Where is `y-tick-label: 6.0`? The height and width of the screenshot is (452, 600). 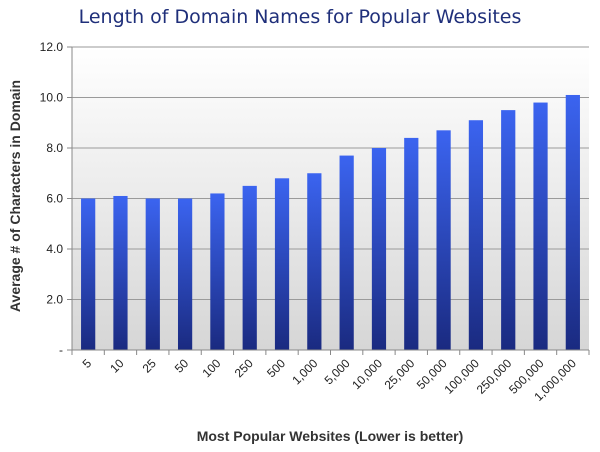
y-tick-label: 6.0 is located at coordinates (54, 199).